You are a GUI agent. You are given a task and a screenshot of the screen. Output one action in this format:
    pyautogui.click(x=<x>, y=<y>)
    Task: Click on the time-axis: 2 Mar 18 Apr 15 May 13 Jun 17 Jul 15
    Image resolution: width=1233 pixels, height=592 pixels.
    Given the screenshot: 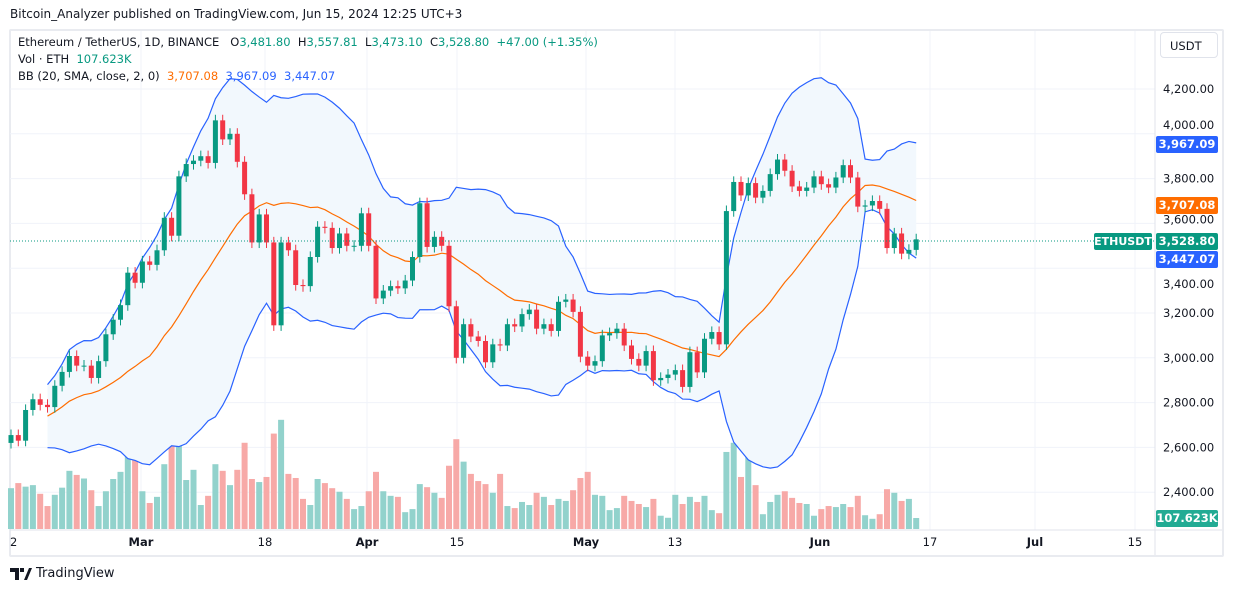 What is the action you would take?
    pyautogui.click(x=576, y=542)
    